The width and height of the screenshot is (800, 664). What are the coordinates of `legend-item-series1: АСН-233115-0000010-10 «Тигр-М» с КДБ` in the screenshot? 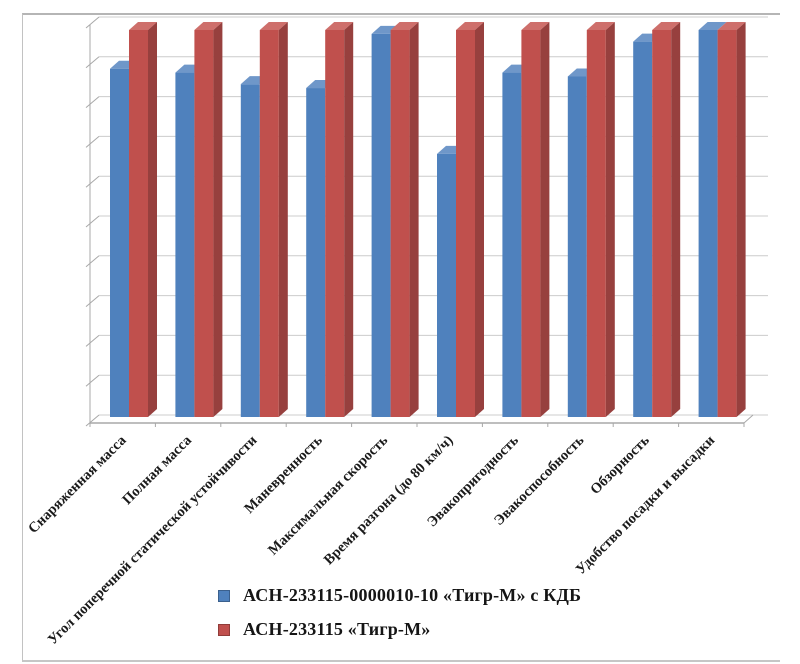 It's located at (399, 595).